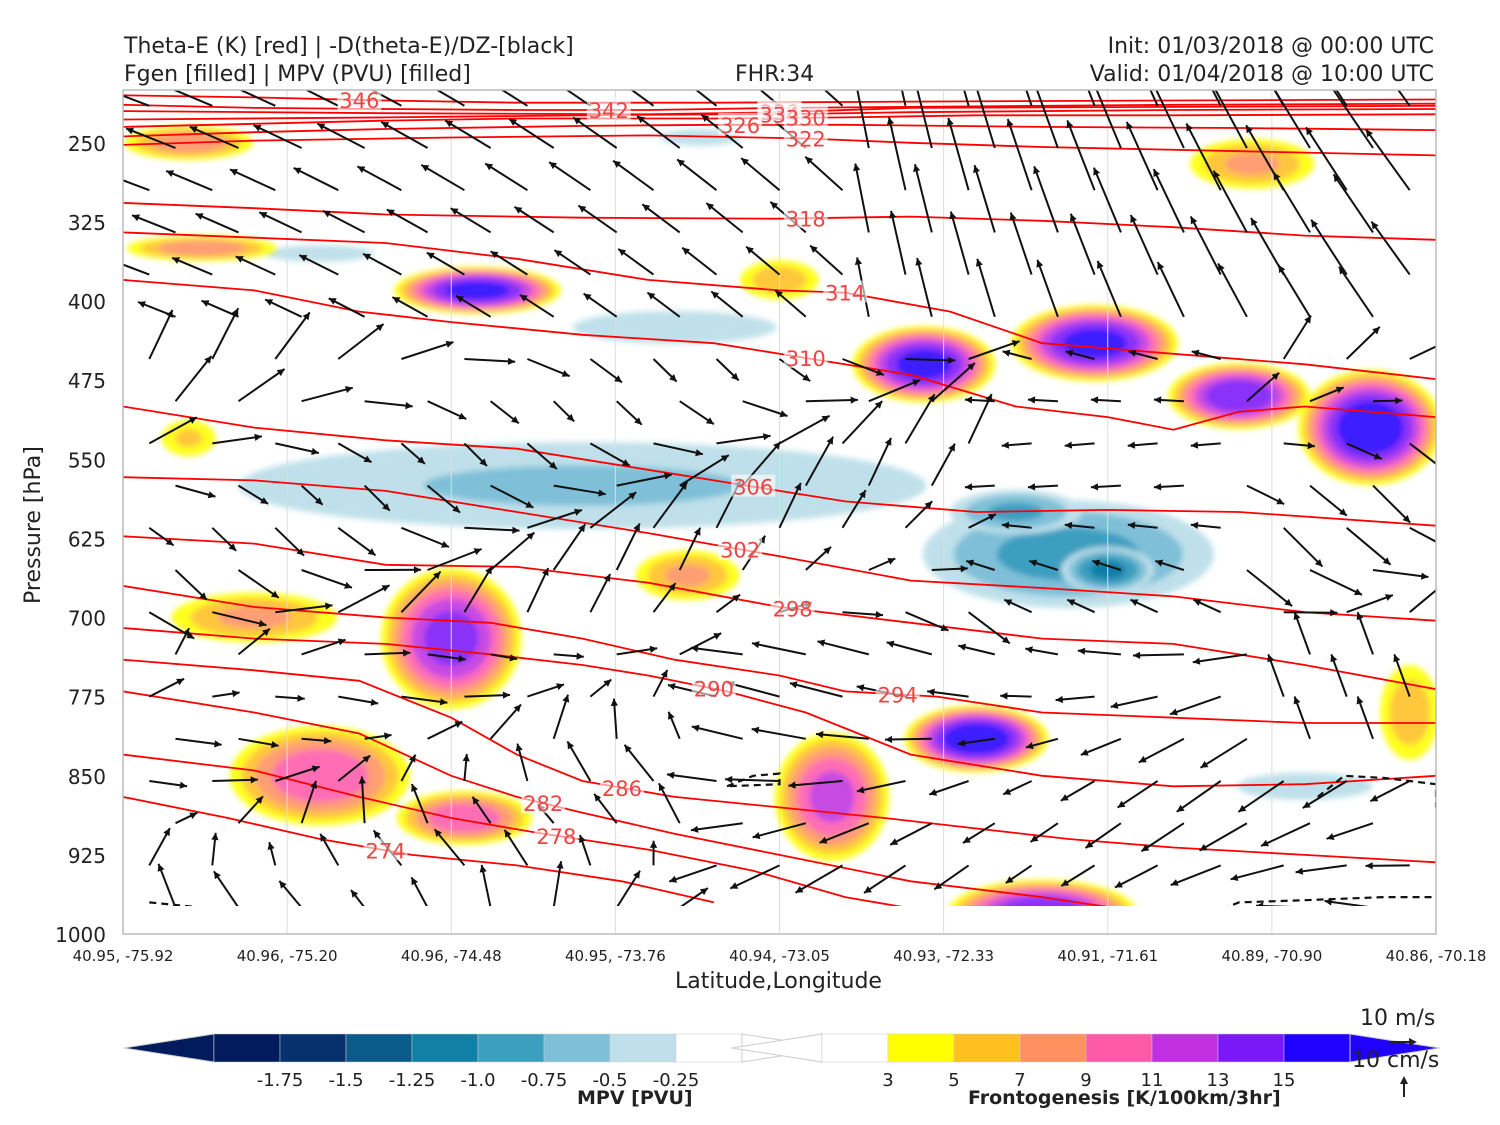 The image size is (1500, 1125). Describe the element at coordinates (320, 253) in the screenshot. I see `mpv-blob` at that location.